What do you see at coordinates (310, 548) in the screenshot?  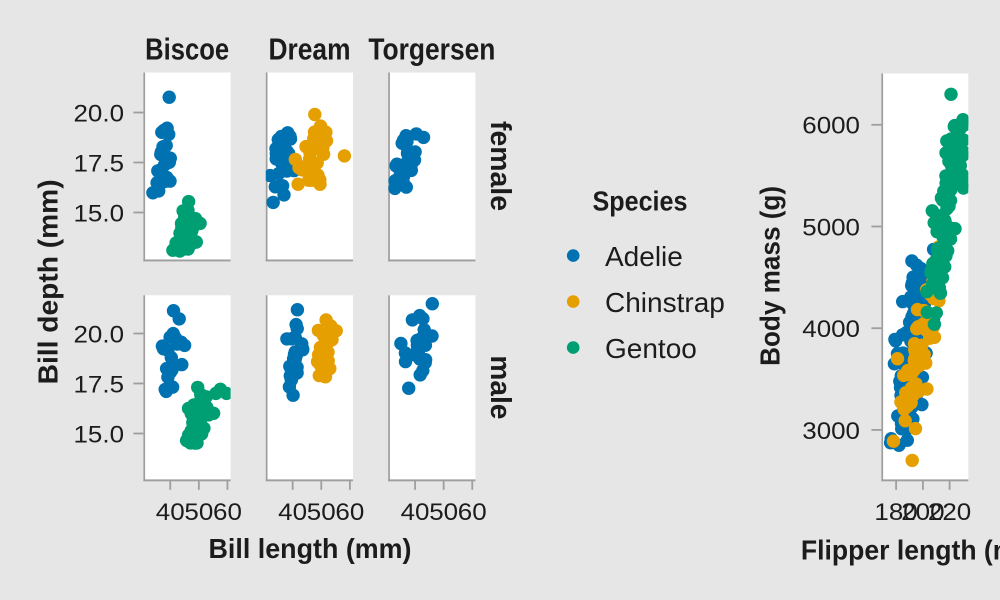 I see `svg-text: Bill length (mm)` at bounding box center [310, 548].